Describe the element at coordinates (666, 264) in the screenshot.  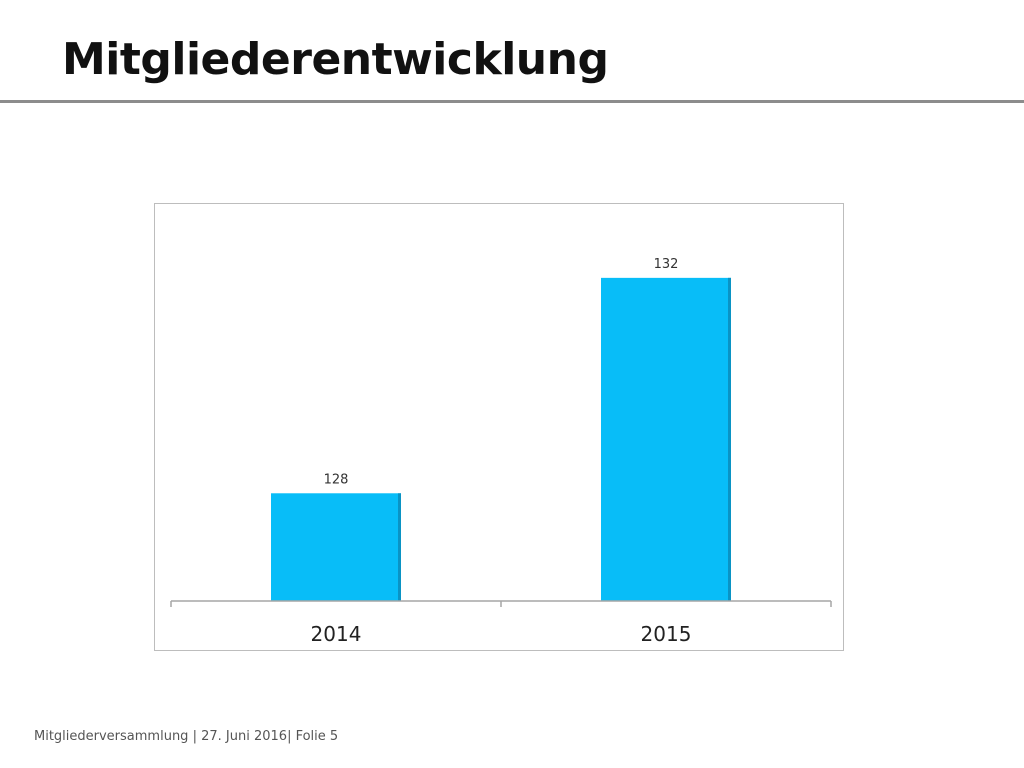
I see `data-label: 132` at that location.